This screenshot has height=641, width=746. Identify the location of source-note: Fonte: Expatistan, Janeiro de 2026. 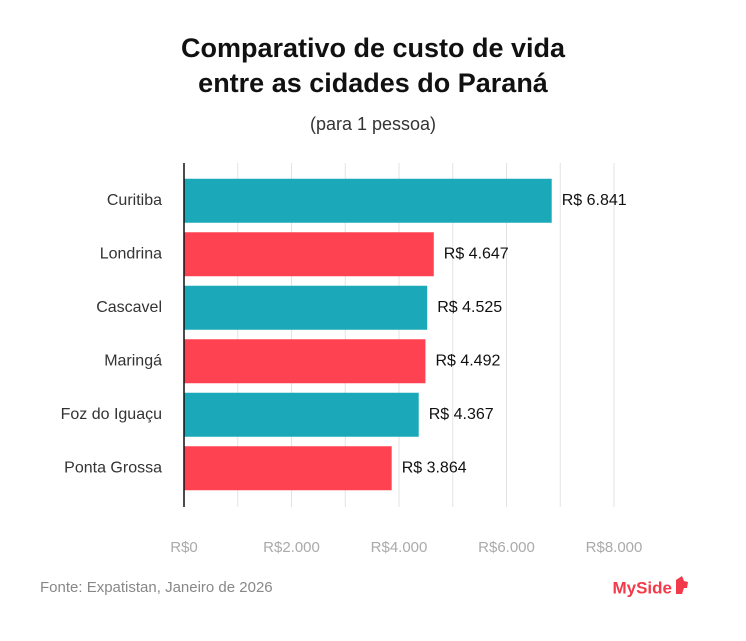
(156, 587).